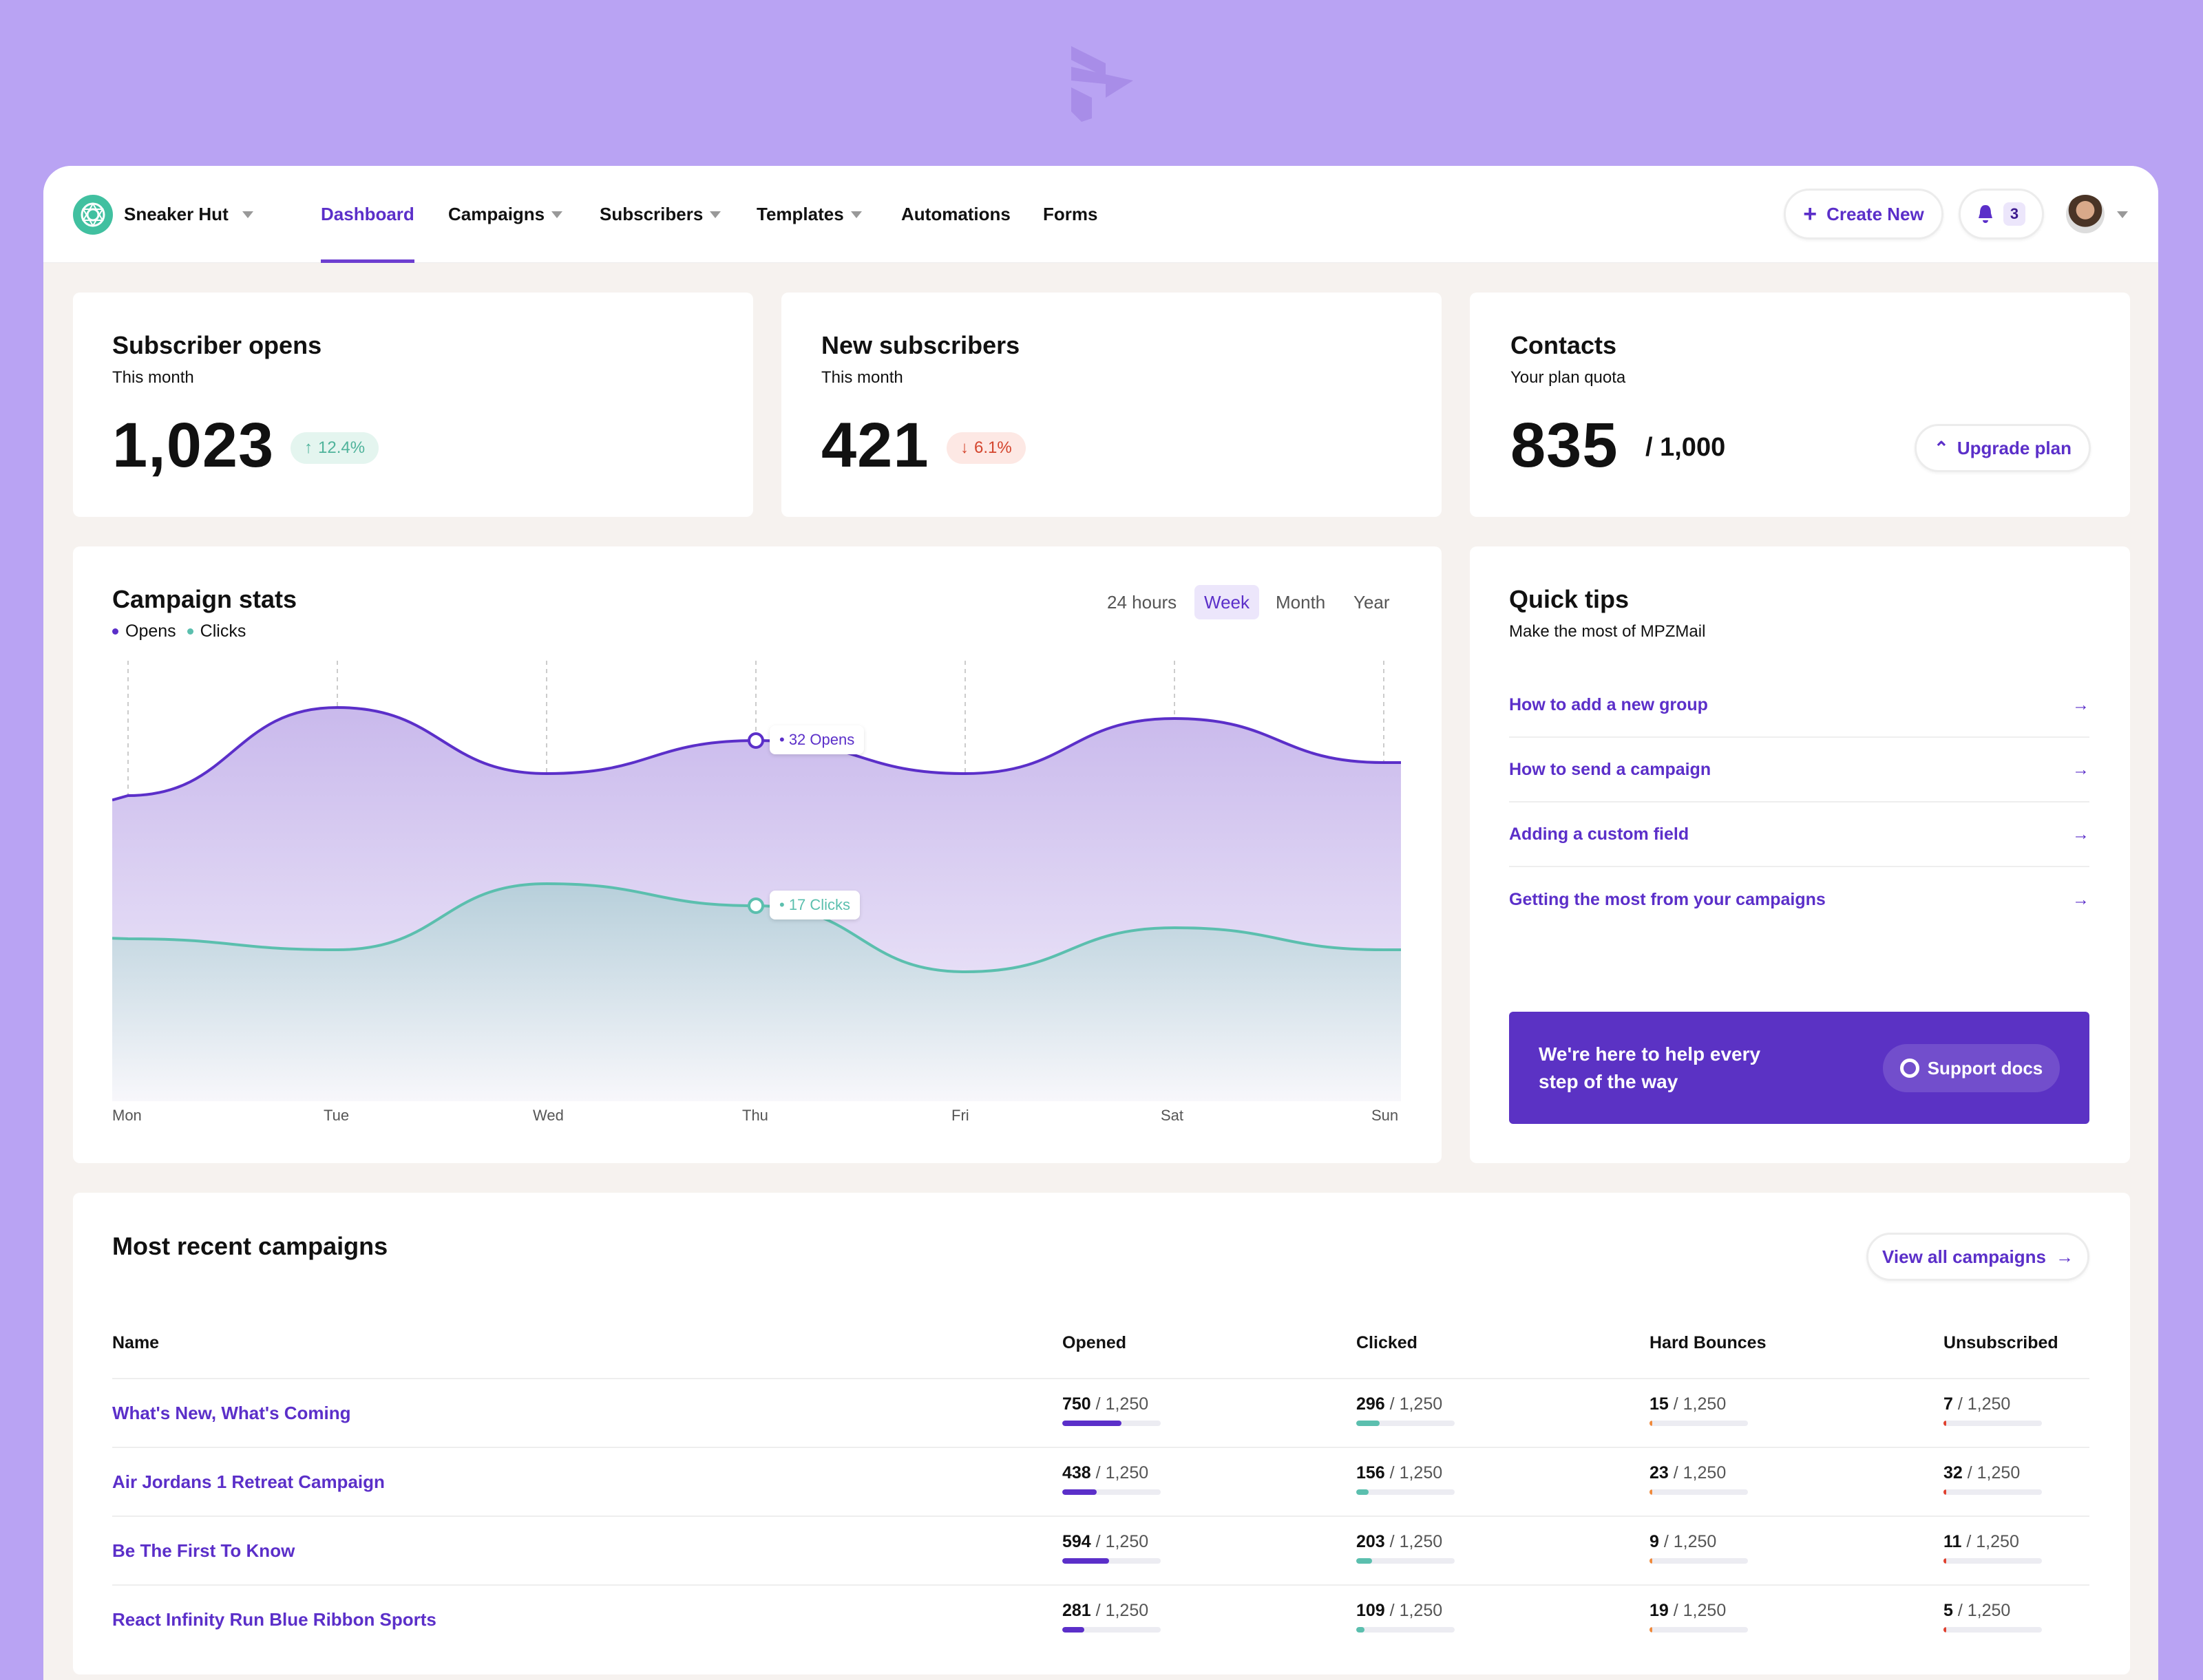  What do you see at coordinates (1863, 215) in the screenshot?
I see `create-new-button: + Create New` at bounding box center [1863, 215].